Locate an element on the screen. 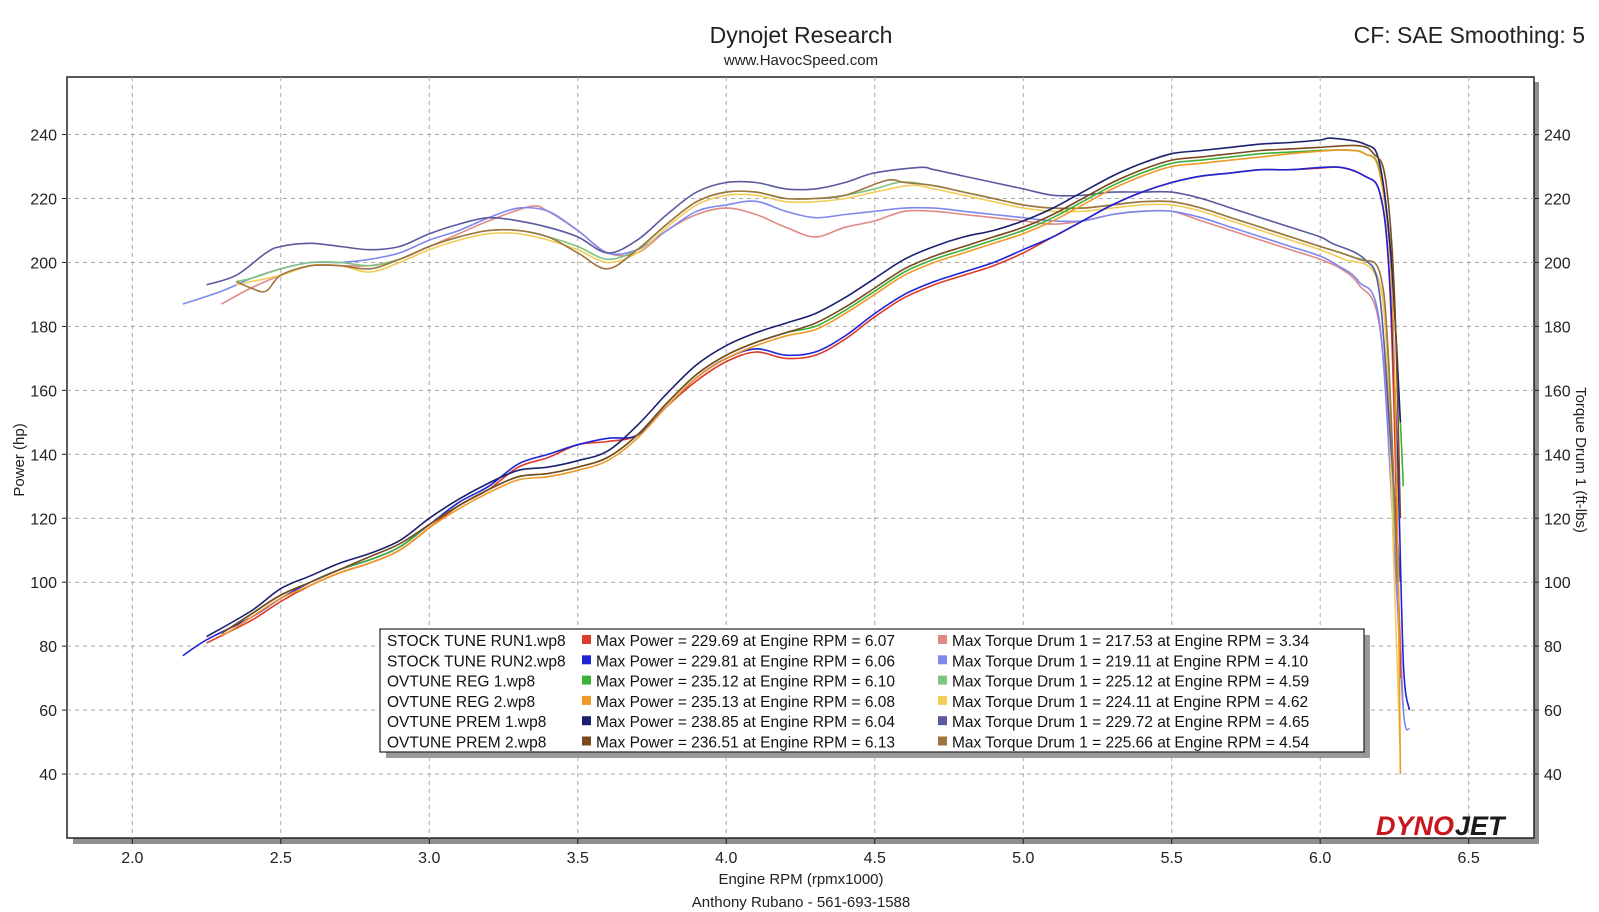  legend-power-label: Max Power = 235.12 at Engine RPM = 6.10 is located at coordinates (745, 682).